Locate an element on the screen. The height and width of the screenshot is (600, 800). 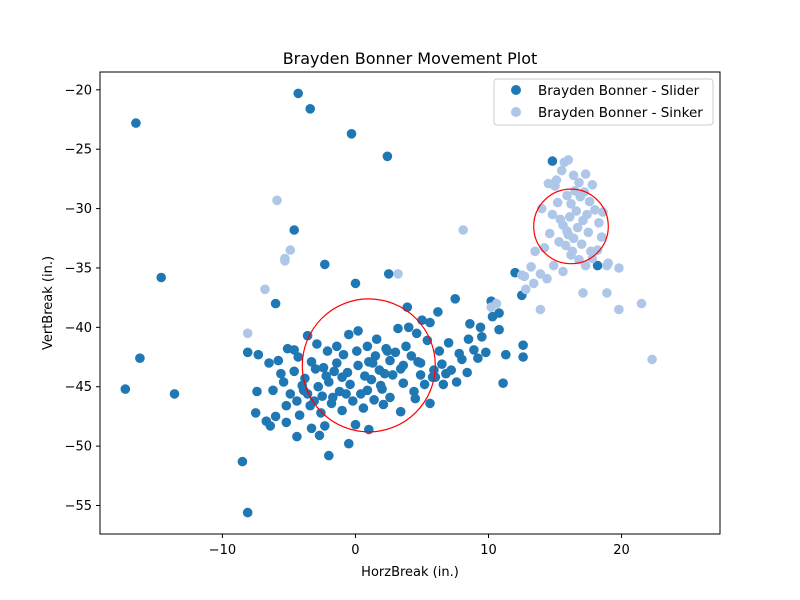
legend-box is located at coordinates (603, 102).